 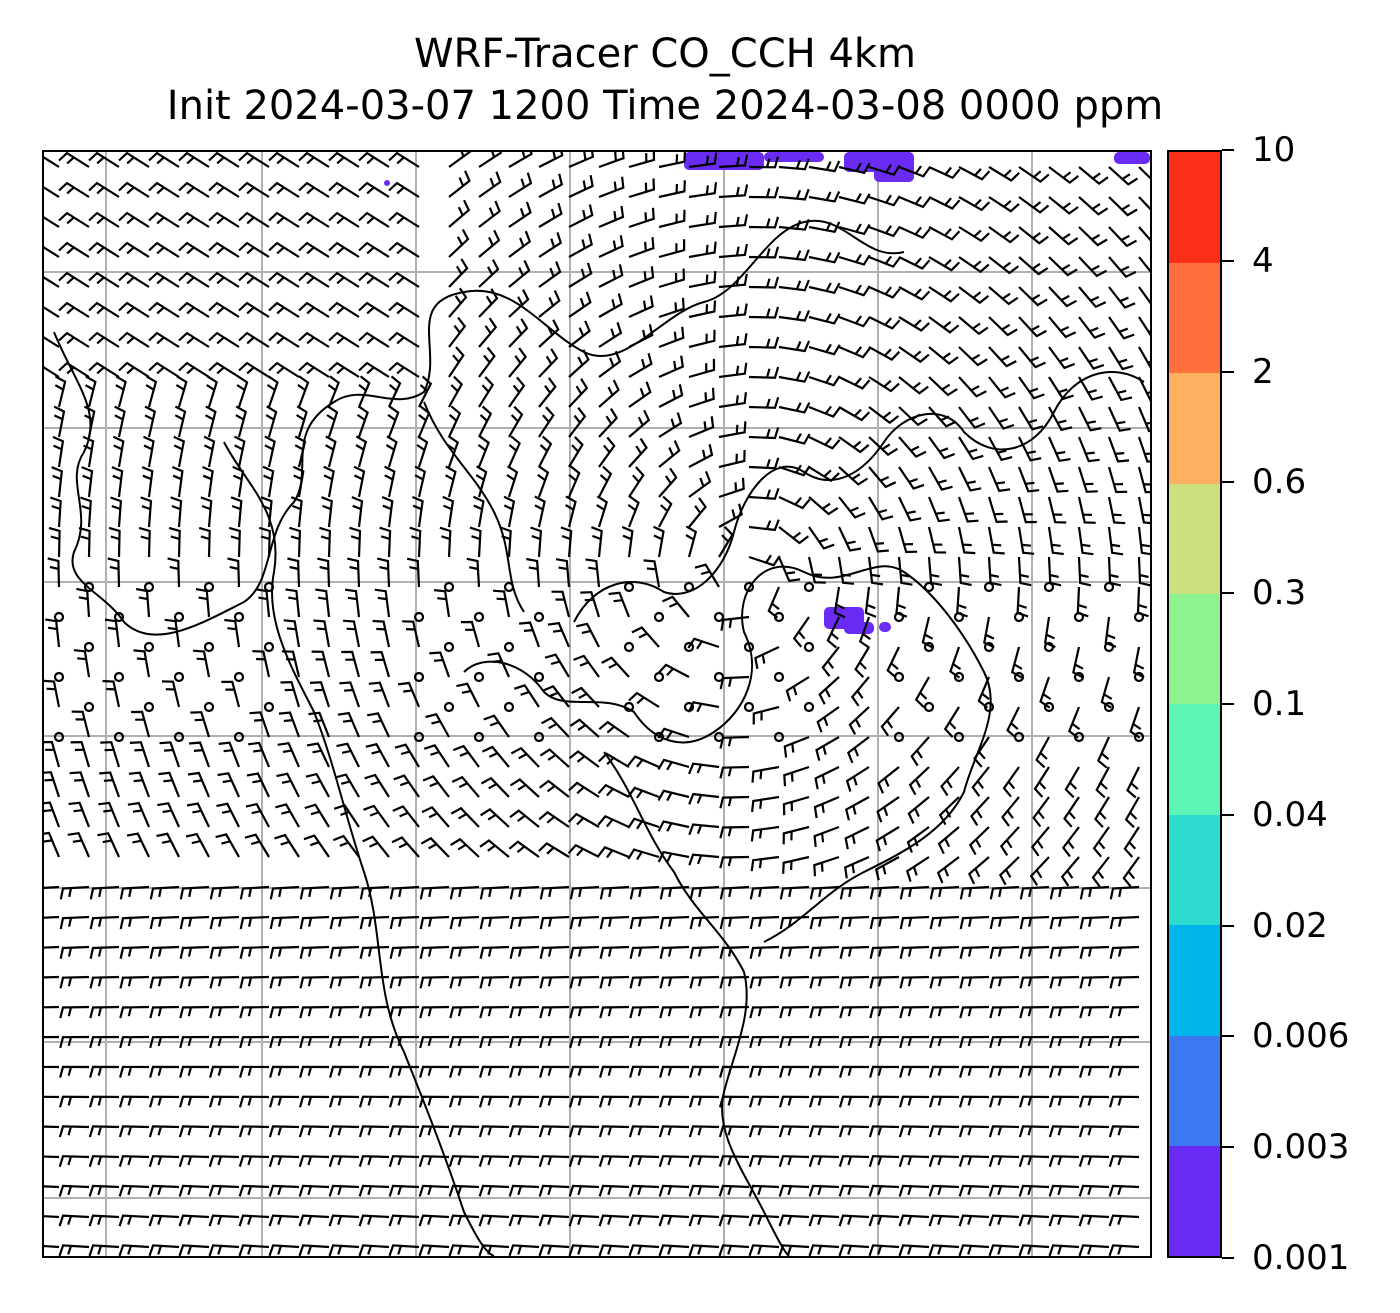 I want to click on tracer-patch, so click(x=885, y=627).